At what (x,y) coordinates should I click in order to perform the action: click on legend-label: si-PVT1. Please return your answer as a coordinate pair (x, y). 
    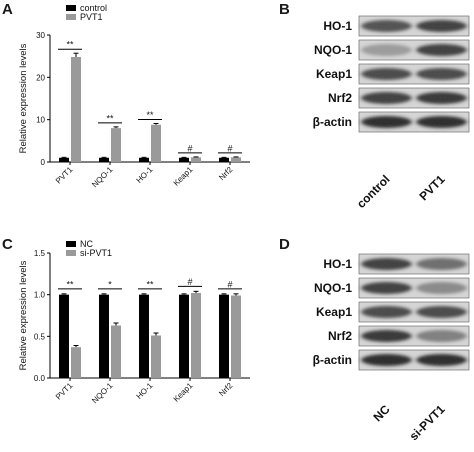
    Looking at the image, I should click on (96, 253).